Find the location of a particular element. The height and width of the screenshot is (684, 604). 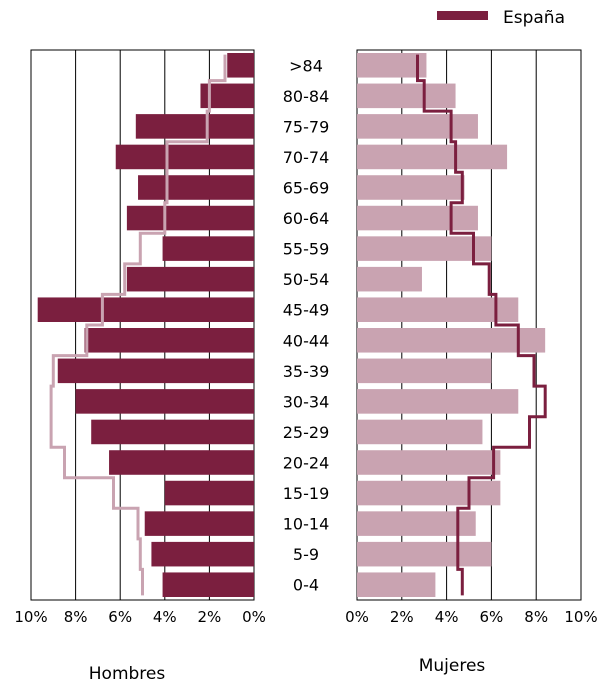

age-label: 55-59 is located at coordinates (306, 249).